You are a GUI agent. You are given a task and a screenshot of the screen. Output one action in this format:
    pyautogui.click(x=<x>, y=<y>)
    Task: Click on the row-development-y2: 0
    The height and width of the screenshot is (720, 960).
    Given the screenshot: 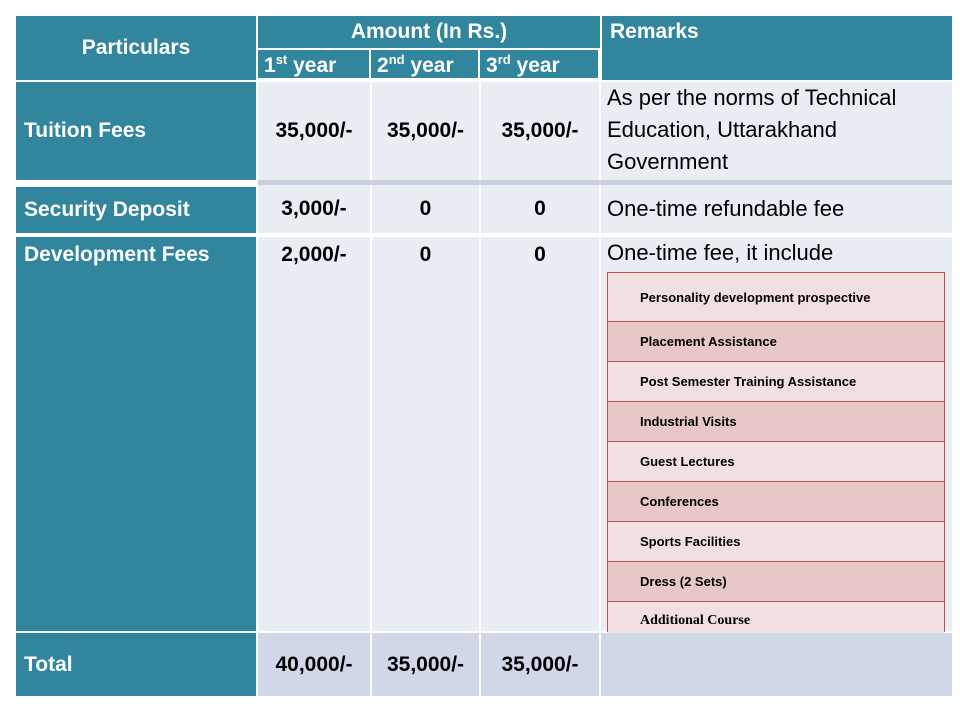 What is the action you would take?
    pyautogui.click(x=425, y=434)
    